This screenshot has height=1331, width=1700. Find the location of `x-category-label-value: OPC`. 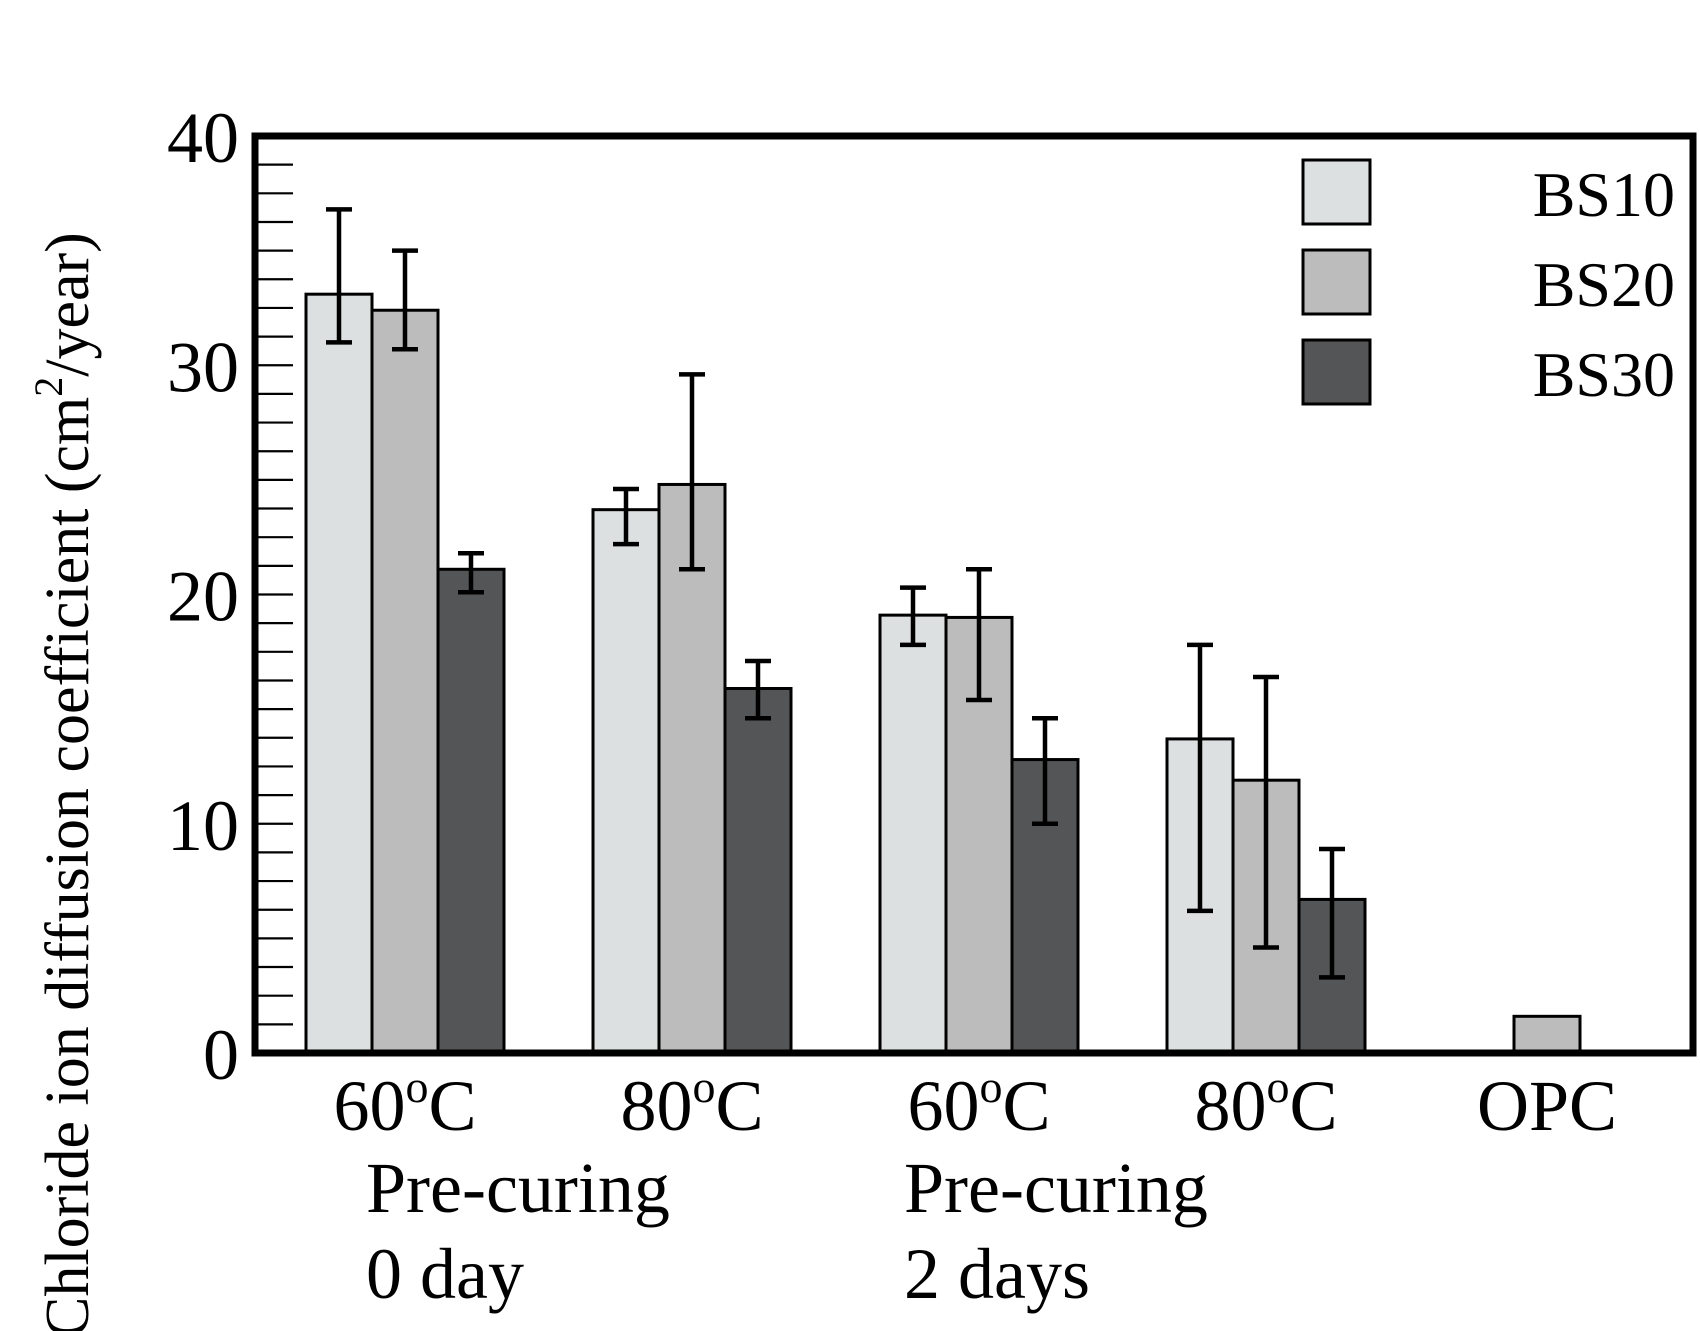

x-category-label-value: OPC is located at coordinates (1547, 1106).